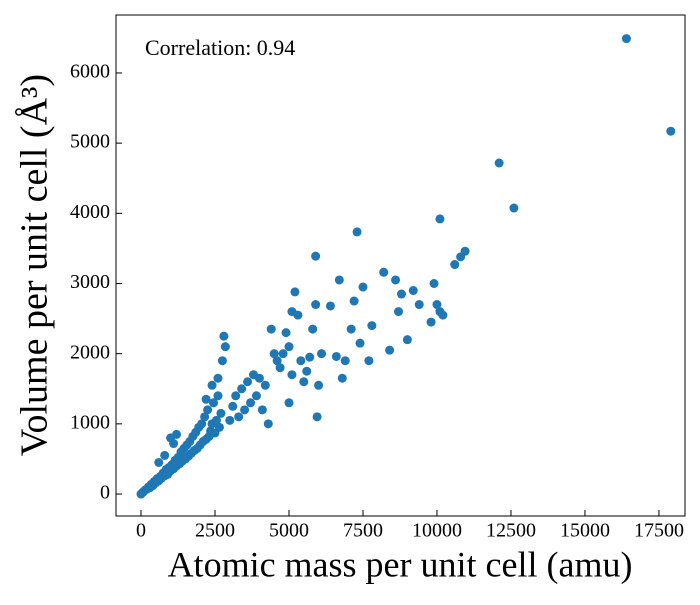 The image size is (700, 605). Describe the element at coordinates (90, 72) in the screenshot. I see `y-tick-label: 6000` at that location.